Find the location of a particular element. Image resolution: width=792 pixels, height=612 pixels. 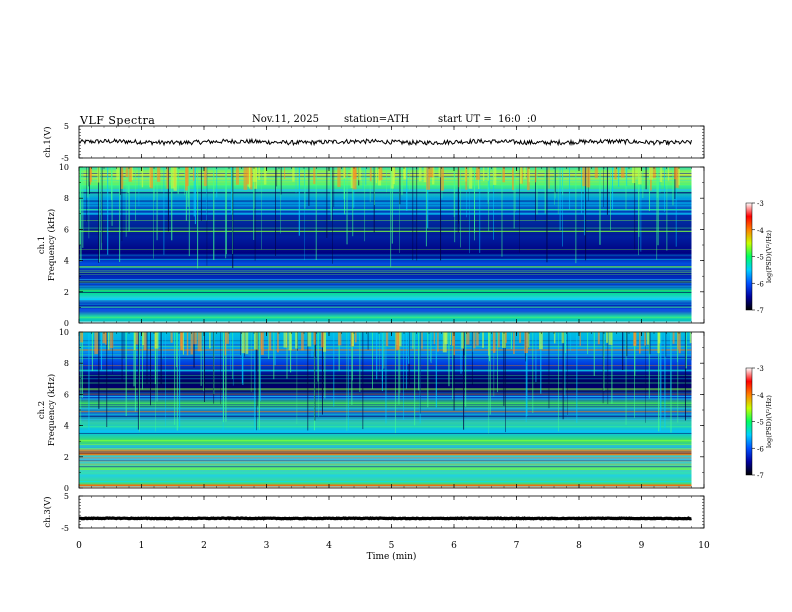

y-tick-label: 0 is located at coordinates (66, 488).